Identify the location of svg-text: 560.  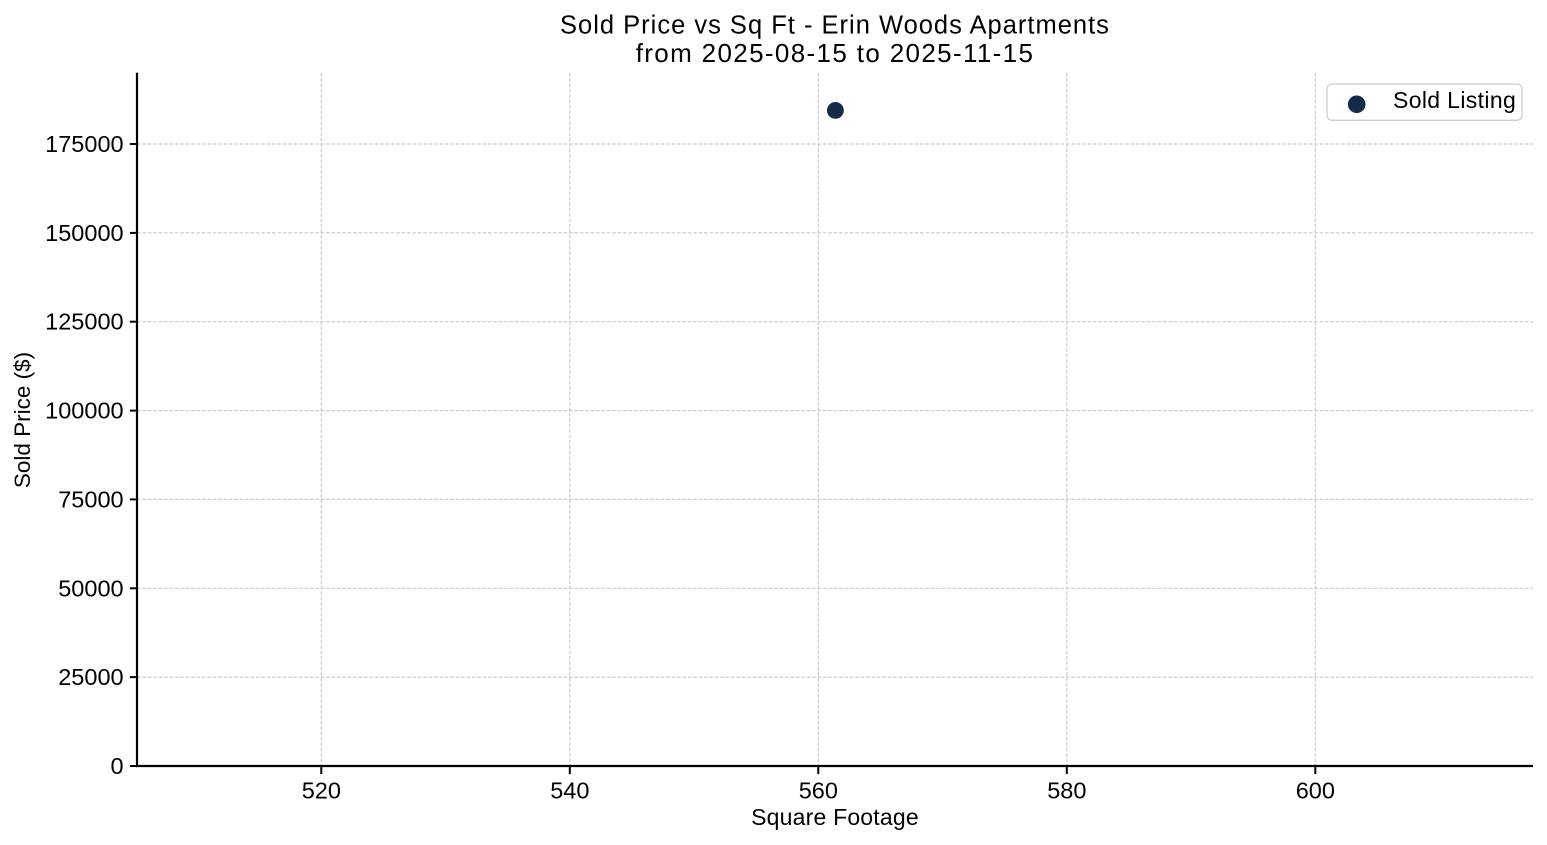
(818, 790).